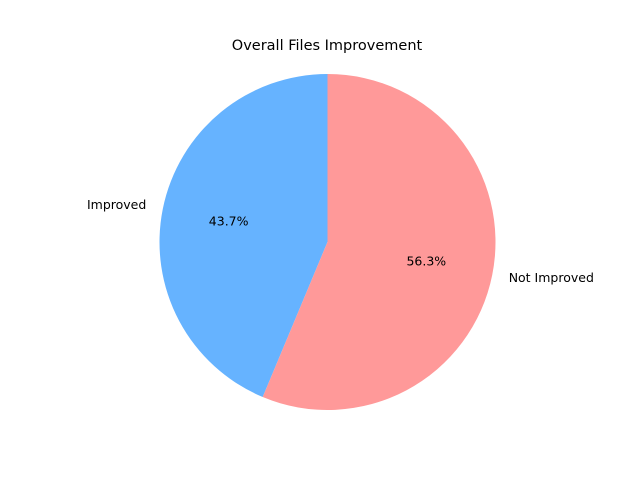 This screenshot has height=484, width=640. What do you see at coordinates (551, 277) in the screenshot?
I see `slice-label: Not Improved` at bounding box center [551, 277].